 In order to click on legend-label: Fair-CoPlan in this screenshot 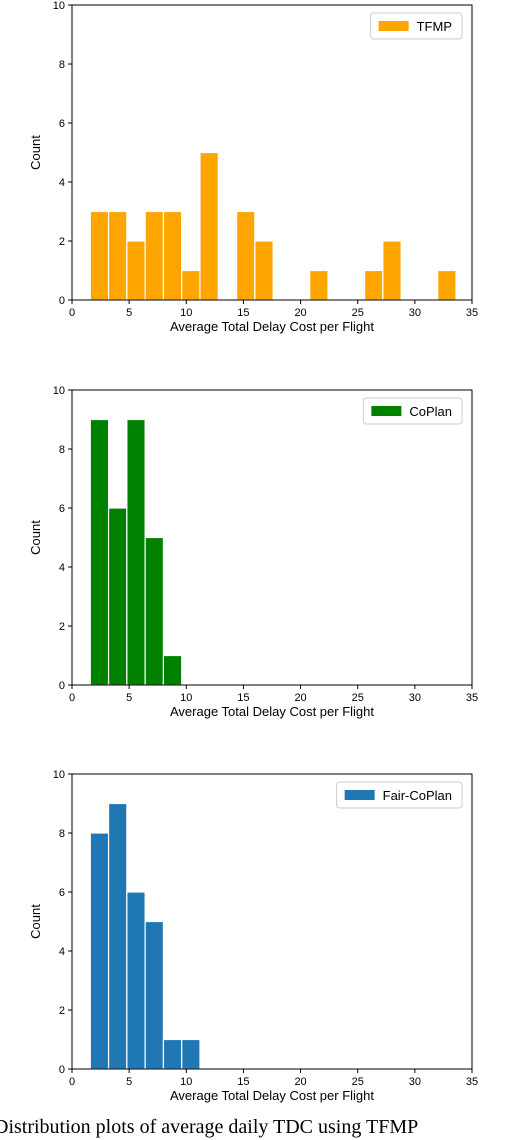, I will do `click(417, 795)`.